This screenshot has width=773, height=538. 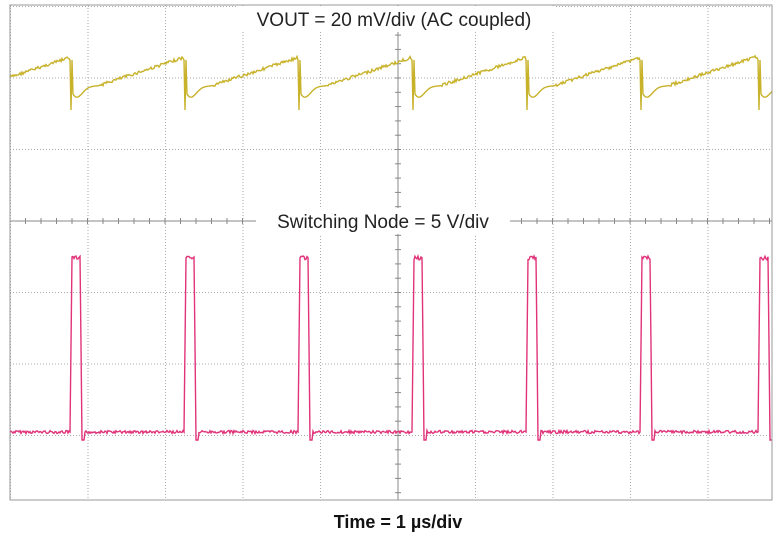 What do you see at coordinates (398, 522) in the screenshot?
I see `x-axis-label: Time = 1 µs/div` at bounding box center [398, 522].